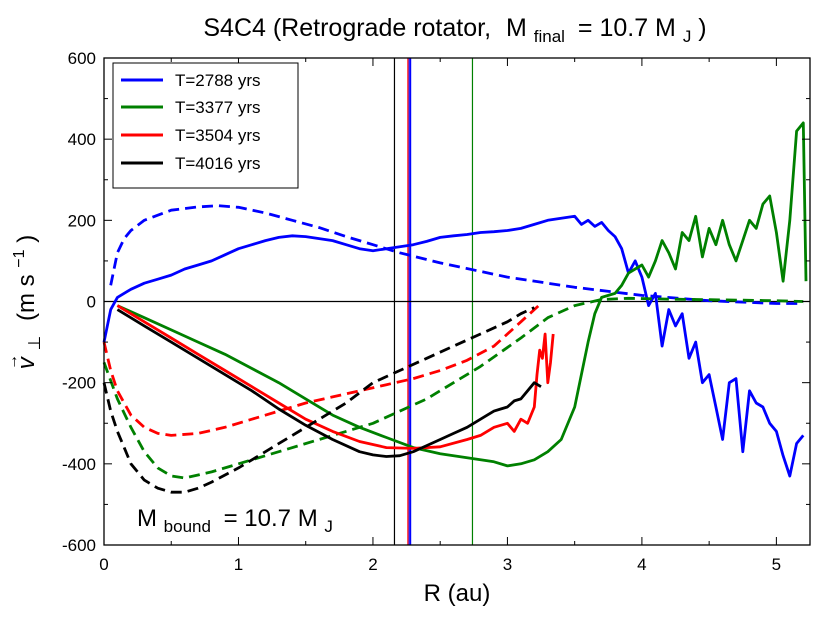 This screenshot has width=830, height=623. Describe the element at coordinates (147, 518) in the screenshot. I see `bound-mass-symbol: M` at that location.